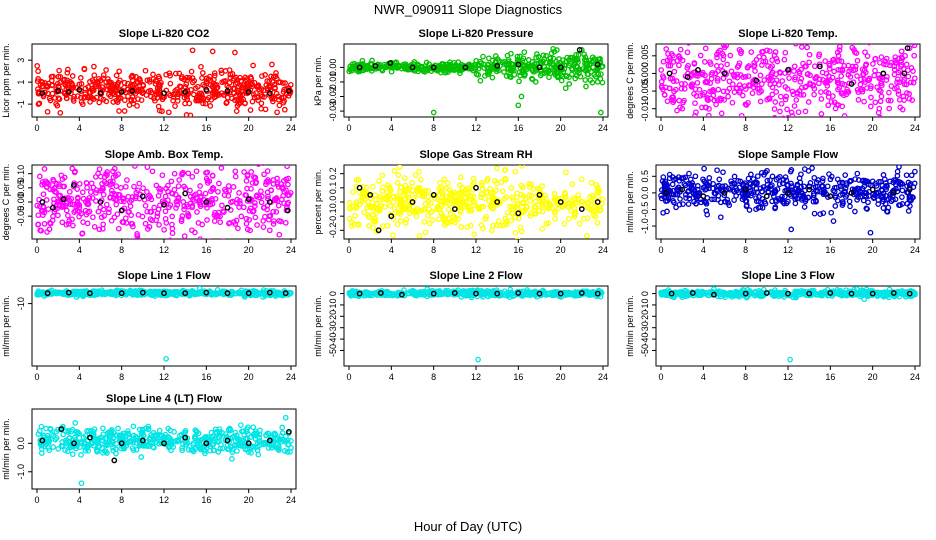 The width and height of the screenshot is (936, 540). Describe the element at coordinates (164, 276) in the screenshot. I see `panel-title: Slope Line 1 Flow` at that location.